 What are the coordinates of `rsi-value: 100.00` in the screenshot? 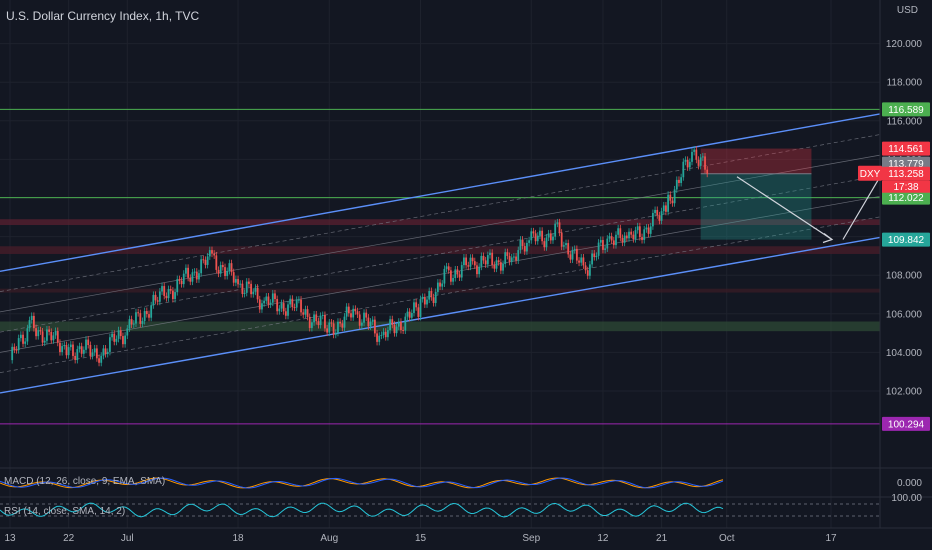 It's located at (906, 498).